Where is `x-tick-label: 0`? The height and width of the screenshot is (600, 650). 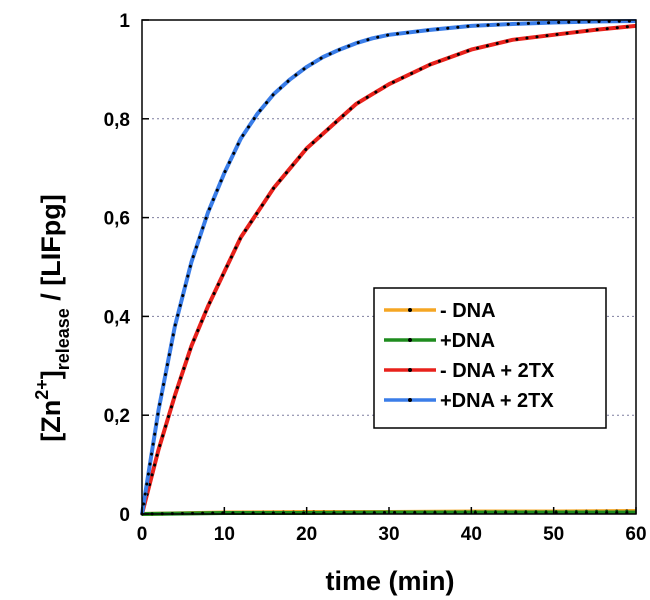 x-tick-label: 0 is located at coordinates (142, 534).